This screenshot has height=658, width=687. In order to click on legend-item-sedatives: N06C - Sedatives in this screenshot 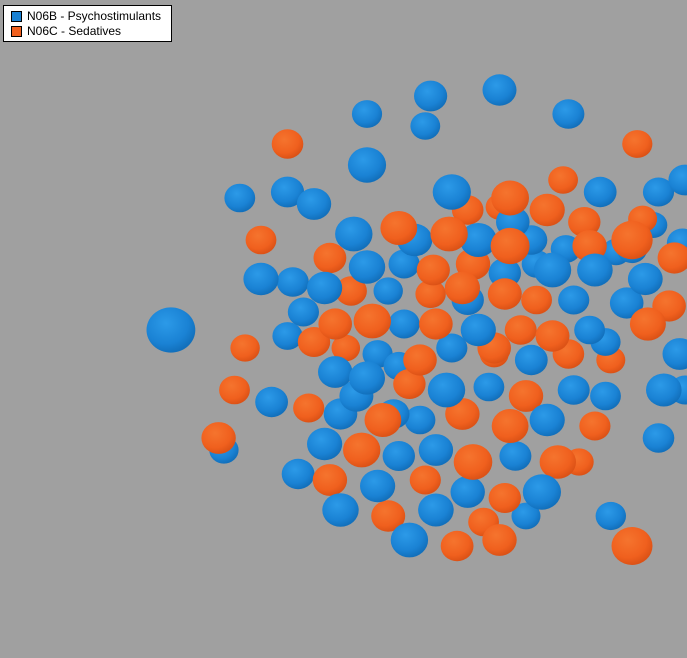, I will do `click(91, 31)`.